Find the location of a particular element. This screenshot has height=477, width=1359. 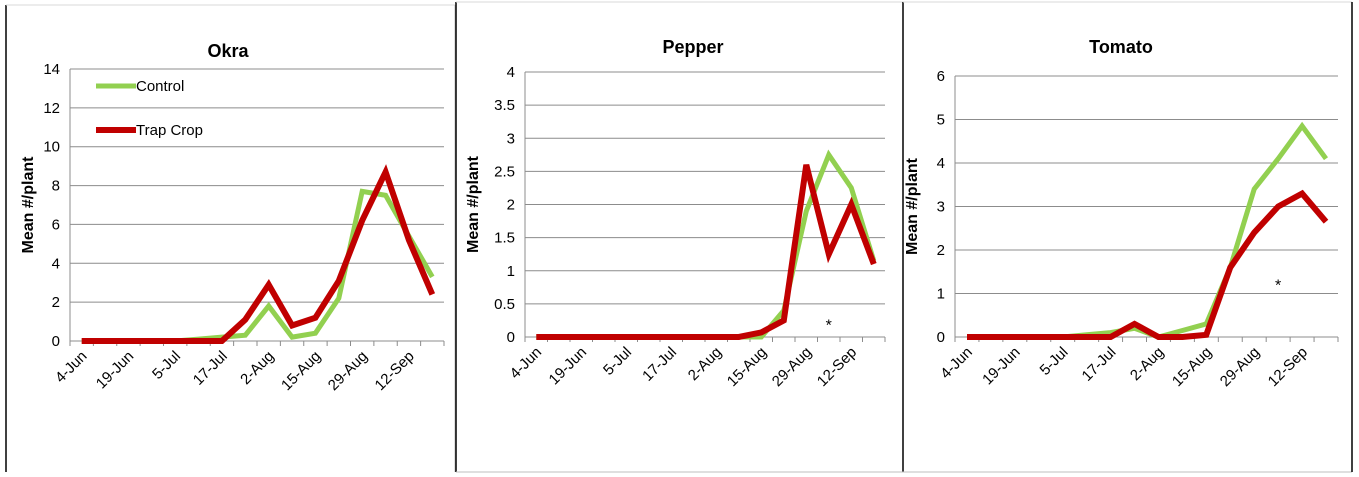

y-tick-label: 5 is located at coordinates (941, 120).